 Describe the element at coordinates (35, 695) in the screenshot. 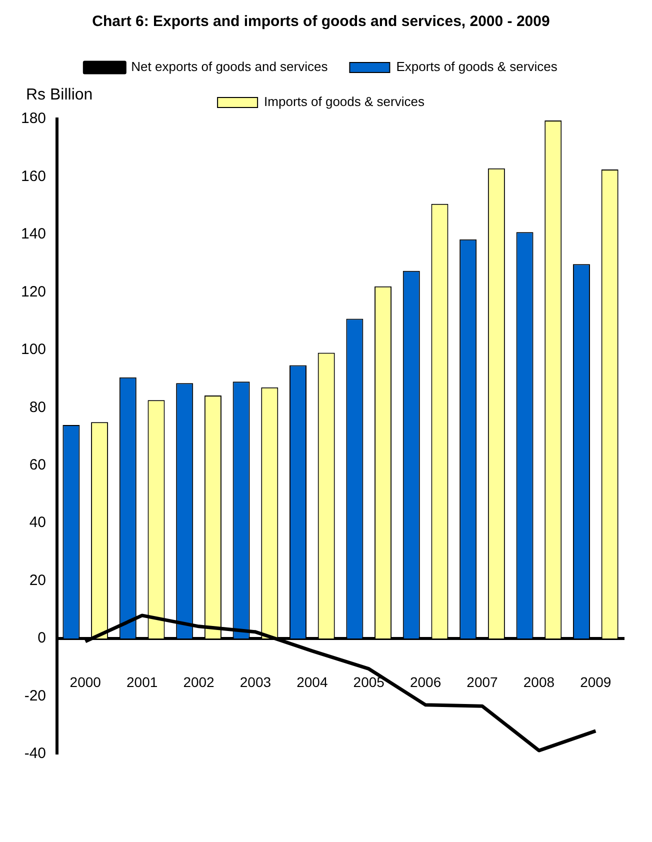

I see `y-tick-label: -20` at that location.